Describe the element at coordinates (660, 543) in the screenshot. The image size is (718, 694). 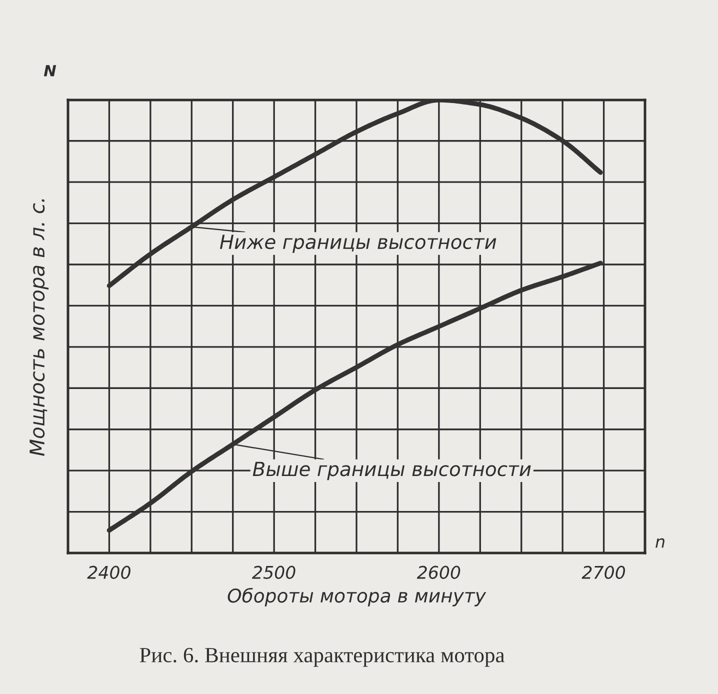
I see `text: n` at that location.